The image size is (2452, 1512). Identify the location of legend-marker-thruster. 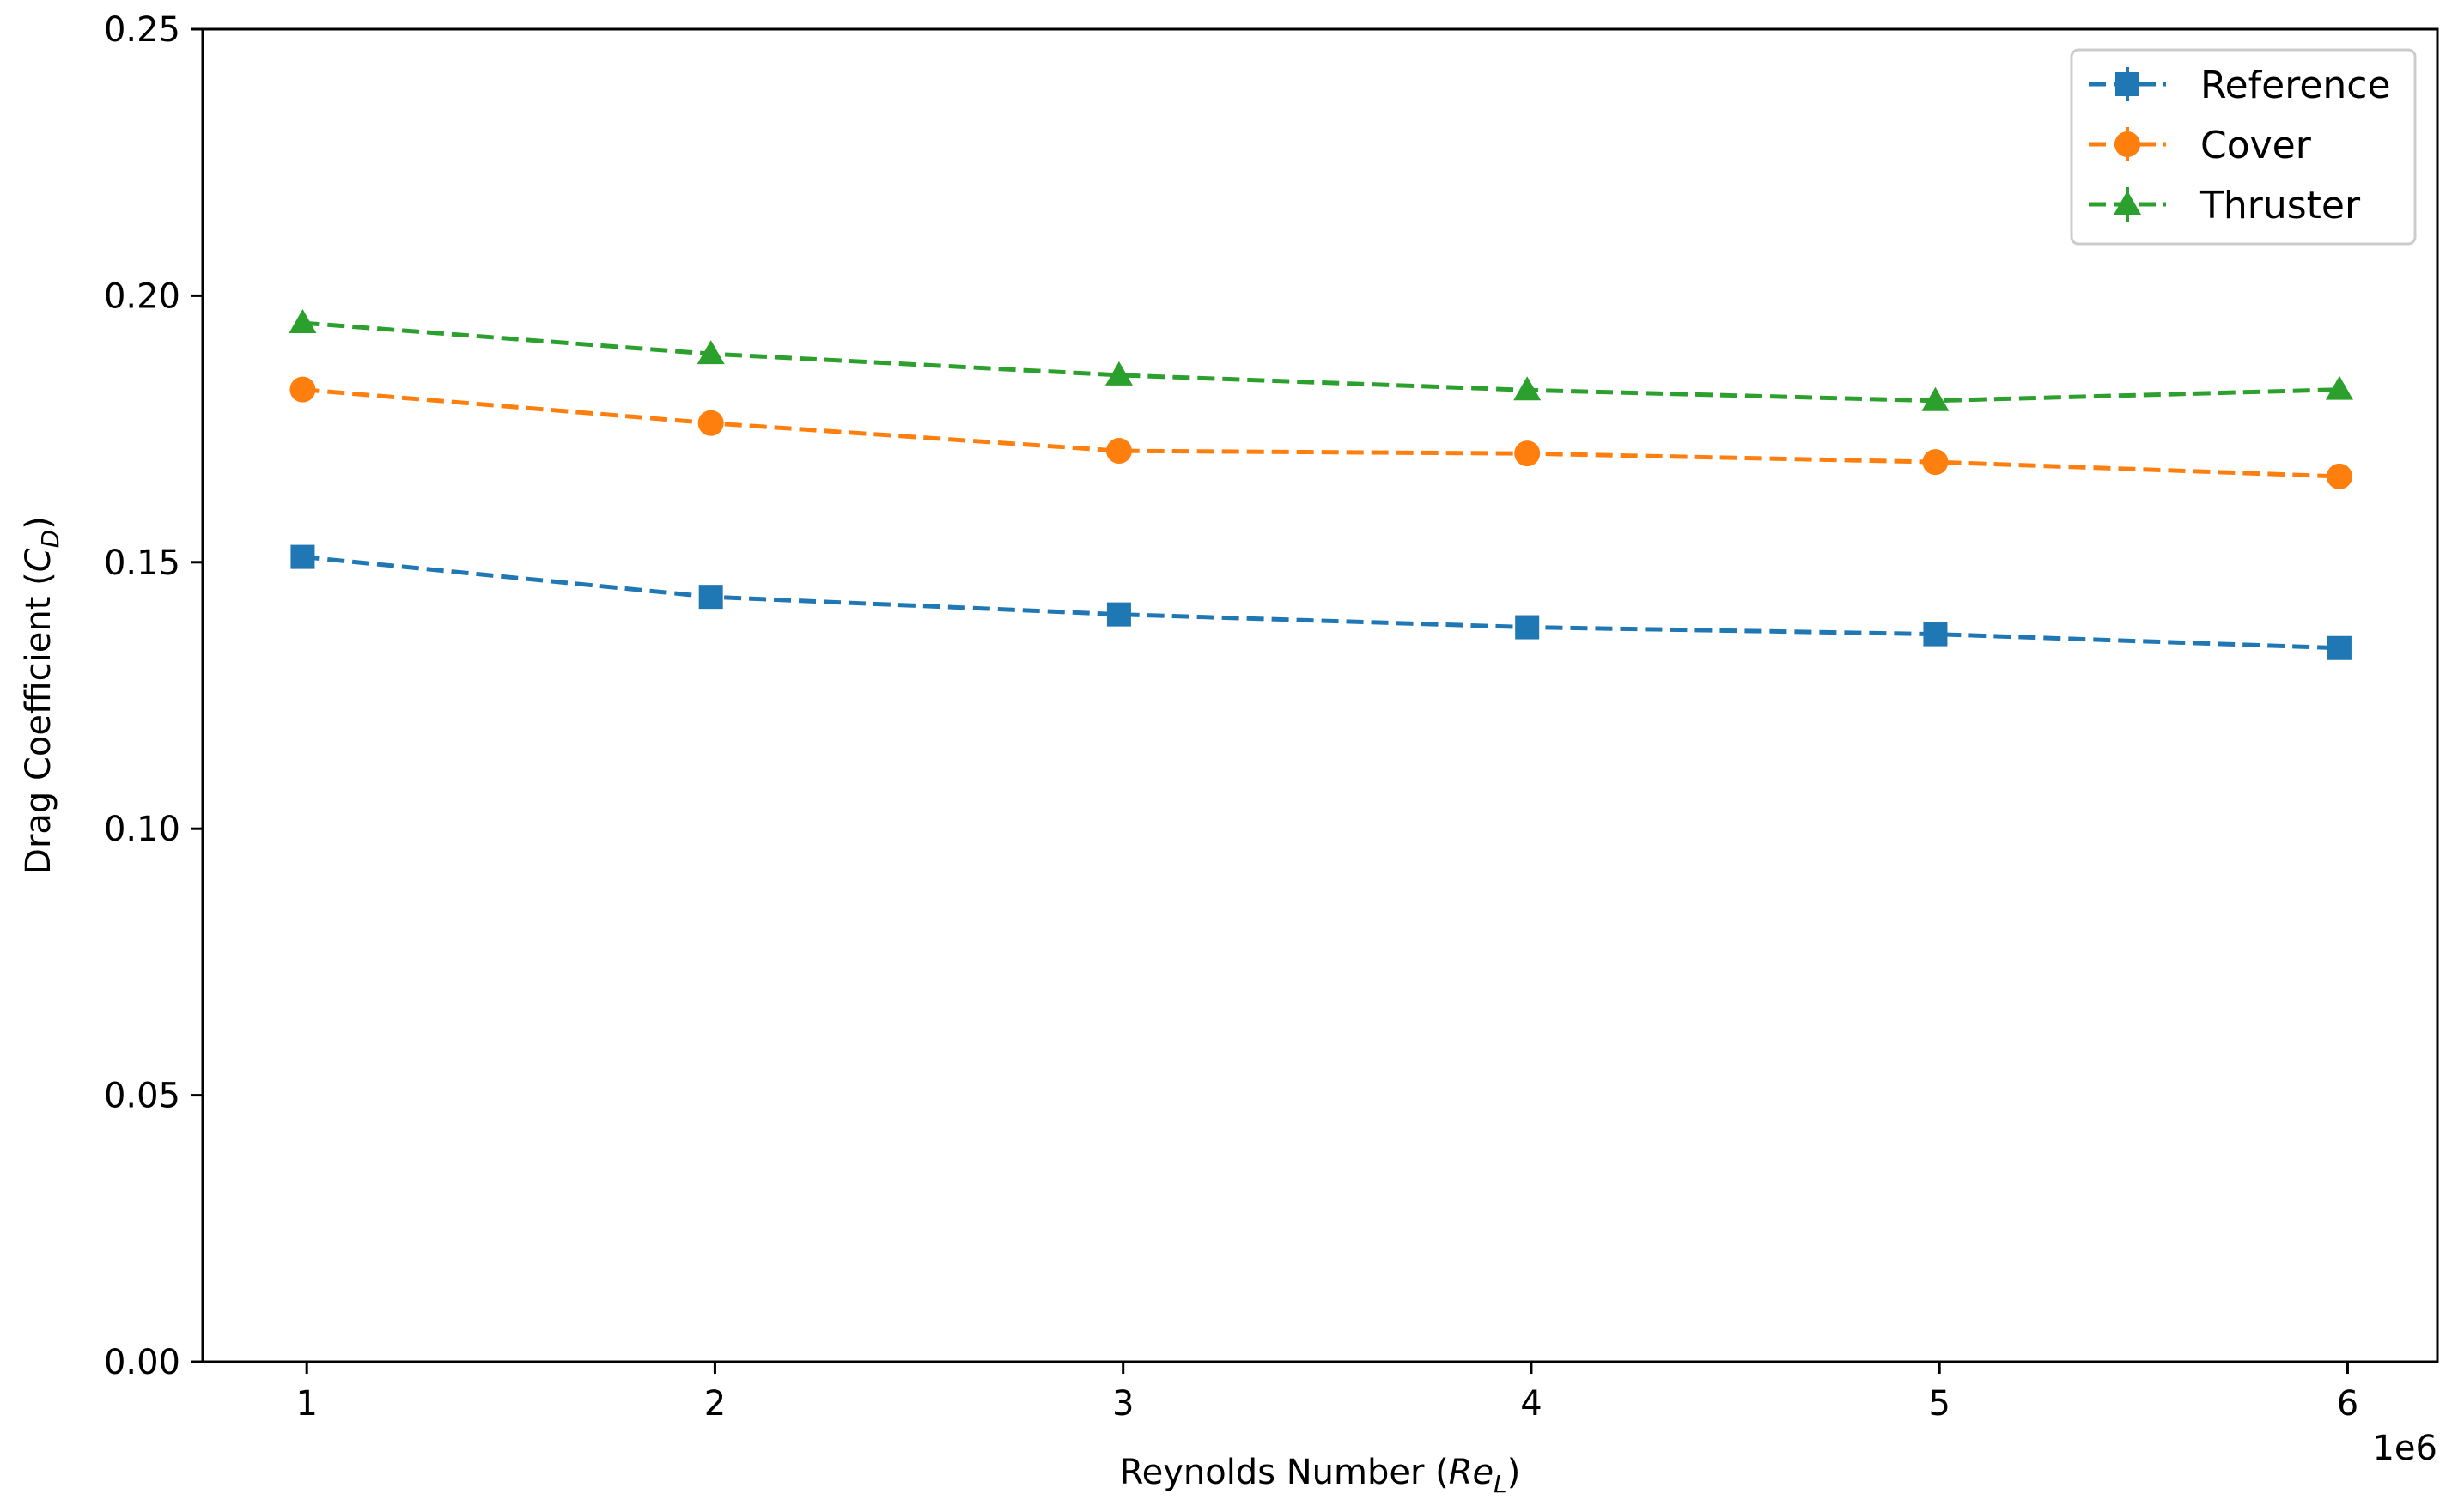
(2127, 203).